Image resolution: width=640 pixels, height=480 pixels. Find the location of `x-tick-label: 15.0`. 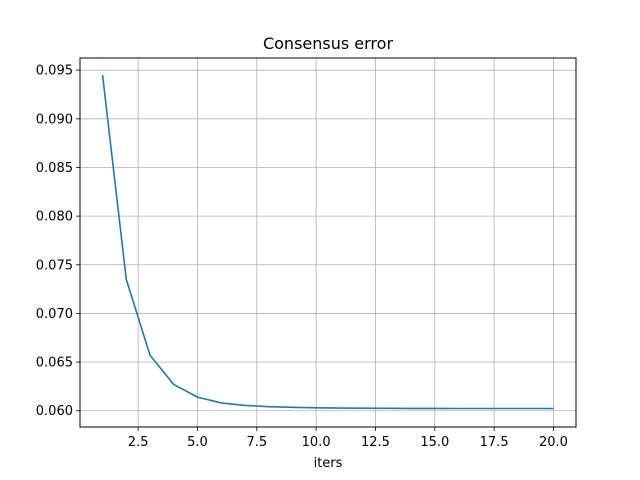

x-tick-label: 15.0 is located at coordinates (434, 442).